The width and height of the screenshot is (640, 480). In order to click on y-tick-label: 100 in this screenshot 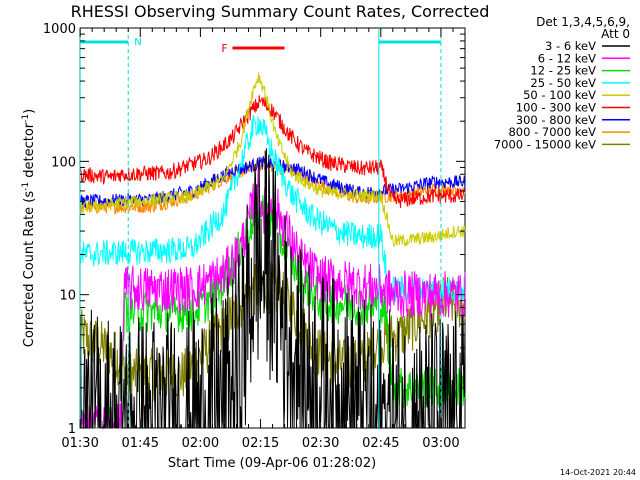, I will do `click(63, 162)`.